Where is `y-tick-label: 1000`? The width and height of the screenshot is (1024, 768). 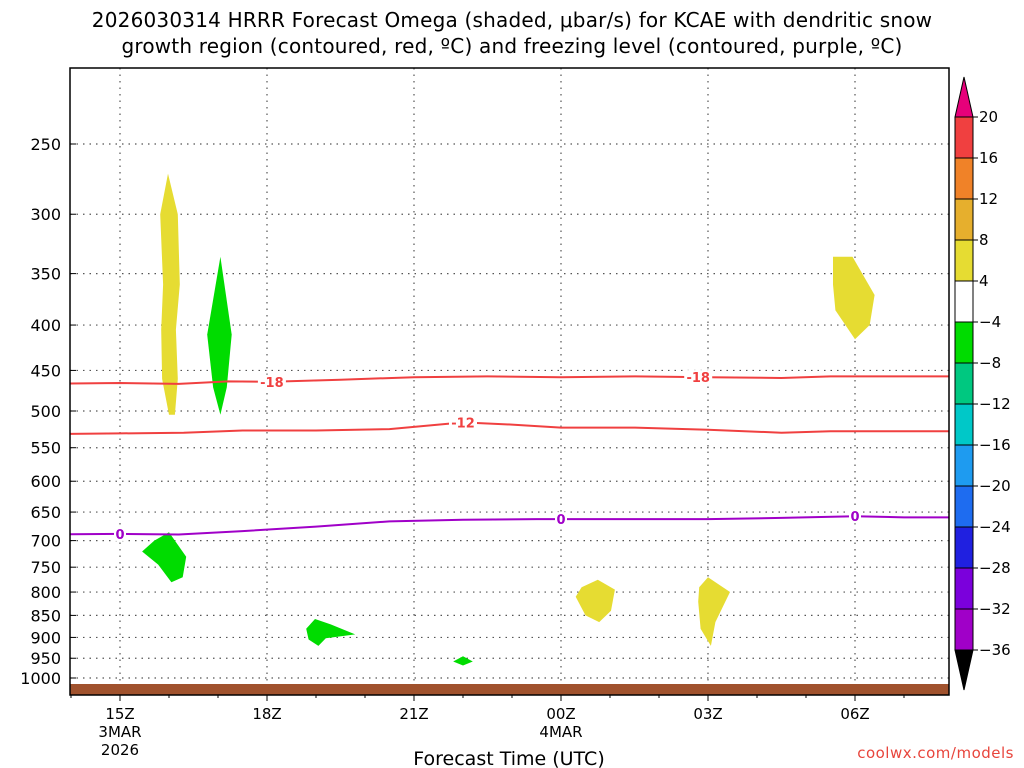
y-tick-label: 1000 is located at coordinates (40, 678).